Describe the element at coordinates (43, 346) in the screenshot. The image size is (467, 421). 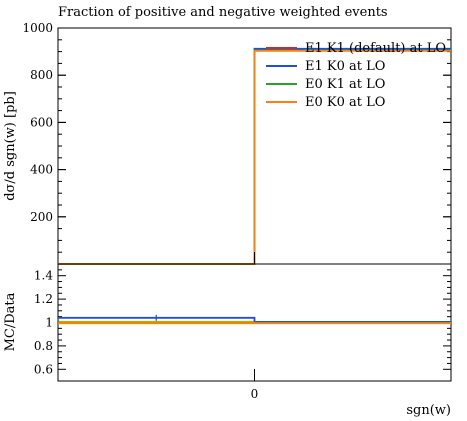
I see `ratio-y-tick-label: 0.8` at that location.